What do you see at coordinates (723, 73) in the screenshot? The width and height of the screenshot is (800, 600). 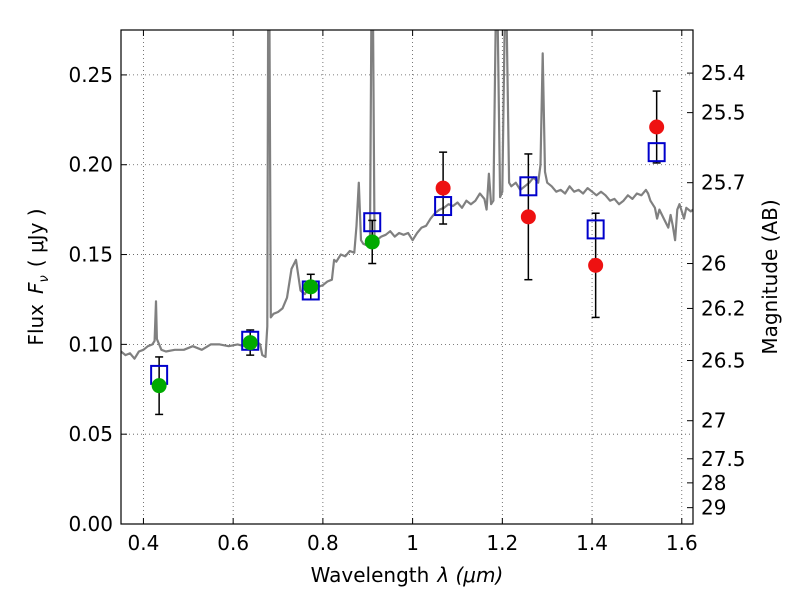 I see `mag-tick-label: 25.4` at bounding box center [723, 73].